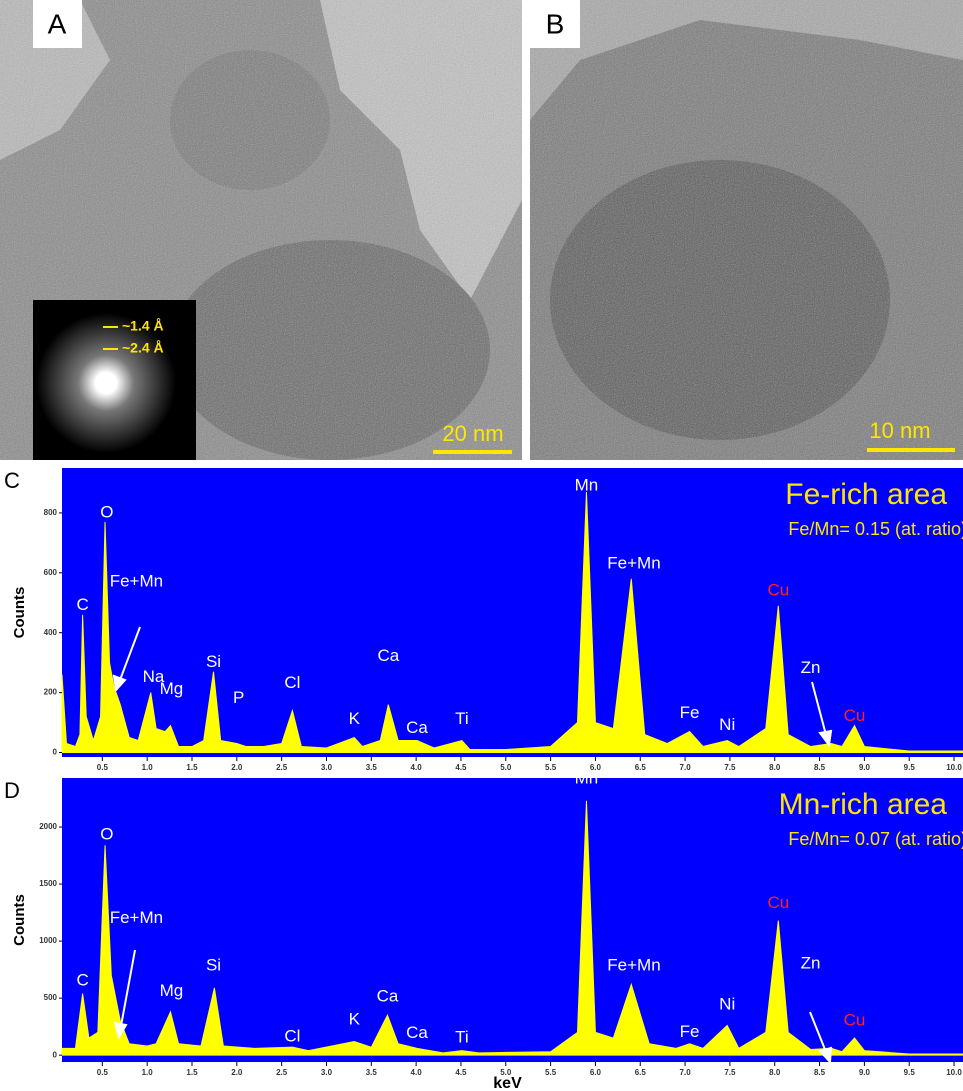 This screenshot has width=963, height=1091. What do you see at coordinates (820, 767) in the screenshot?
I see `x-tick-label: 8.5` at bounding box center [820, 767].